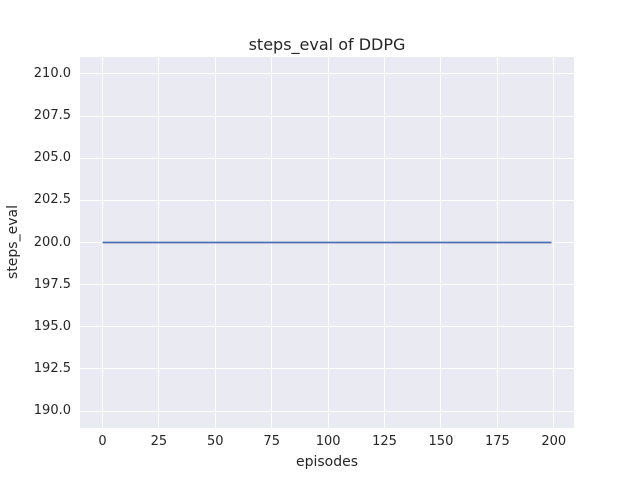 The height and width of the screenshot is (480, 640). Describe the element at coordinates (52, 242) in the screenshot. I see `y-tick-label: 200.0` at that location.